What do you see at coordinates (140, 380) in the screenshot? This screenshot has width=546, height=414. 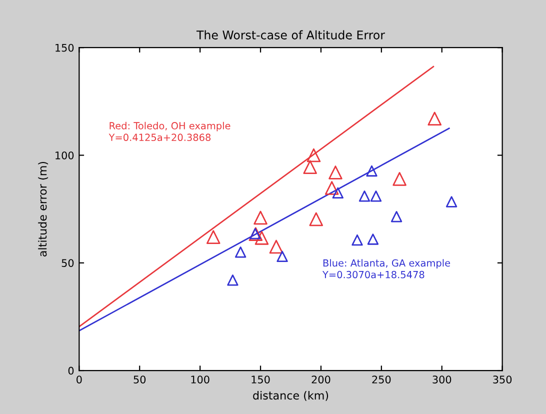 I see `x-tick-label: 50` at bounding box center [140, 380].